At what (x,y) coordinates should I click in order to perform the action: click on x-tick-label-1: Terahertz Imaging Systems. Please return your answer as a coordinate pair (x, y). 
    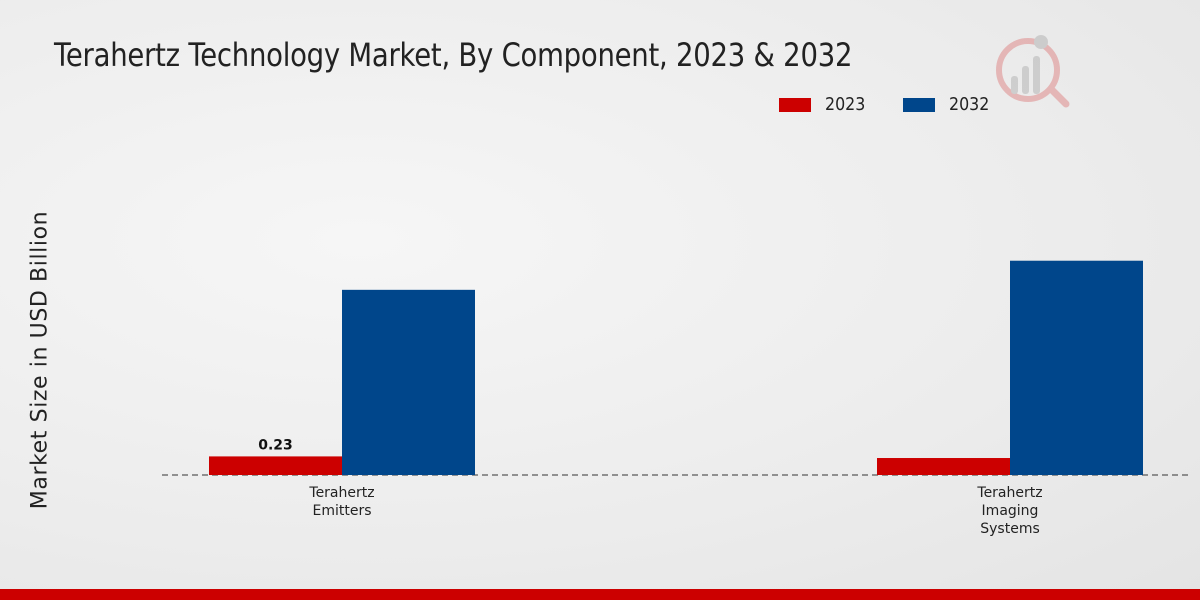
    Looking at the image, I should click on (1009, 511).